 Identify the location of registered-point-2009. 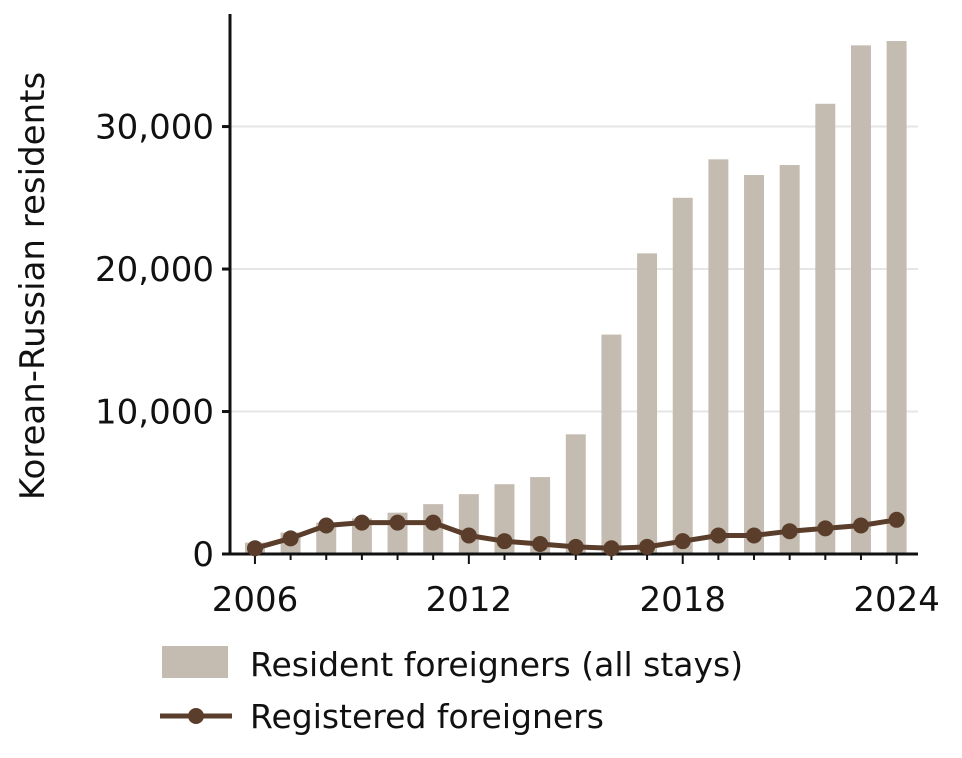
(361, 522).